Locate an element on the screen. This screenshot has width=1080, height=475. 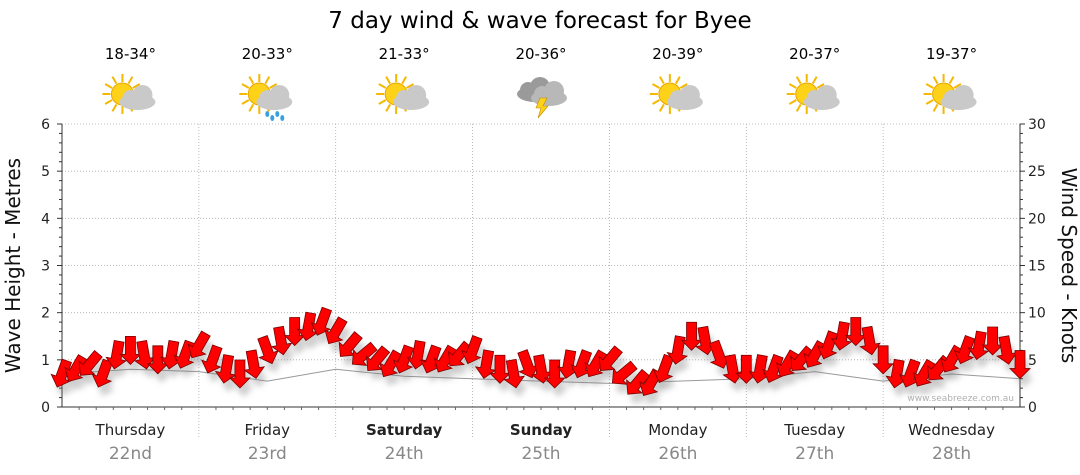
day-label: Thursday is located at coordinates (130, 430).